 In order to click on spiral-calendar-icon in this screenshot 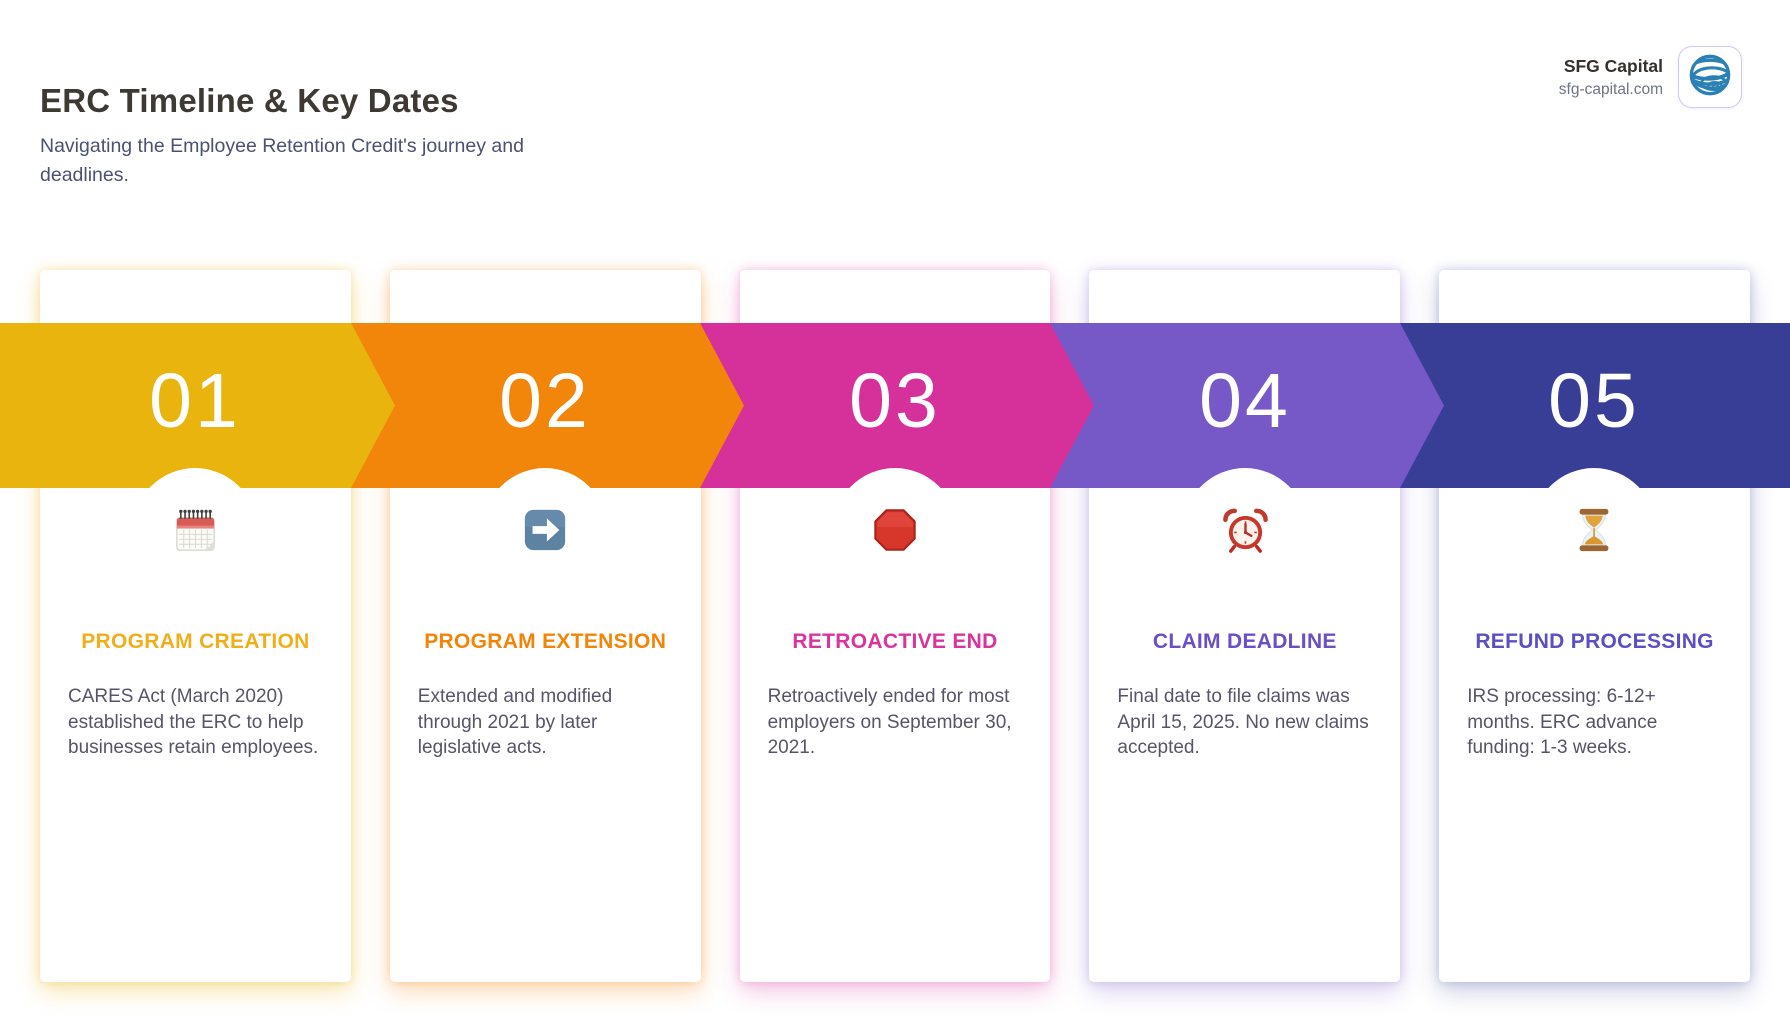, I will do `click(195, 530)`.